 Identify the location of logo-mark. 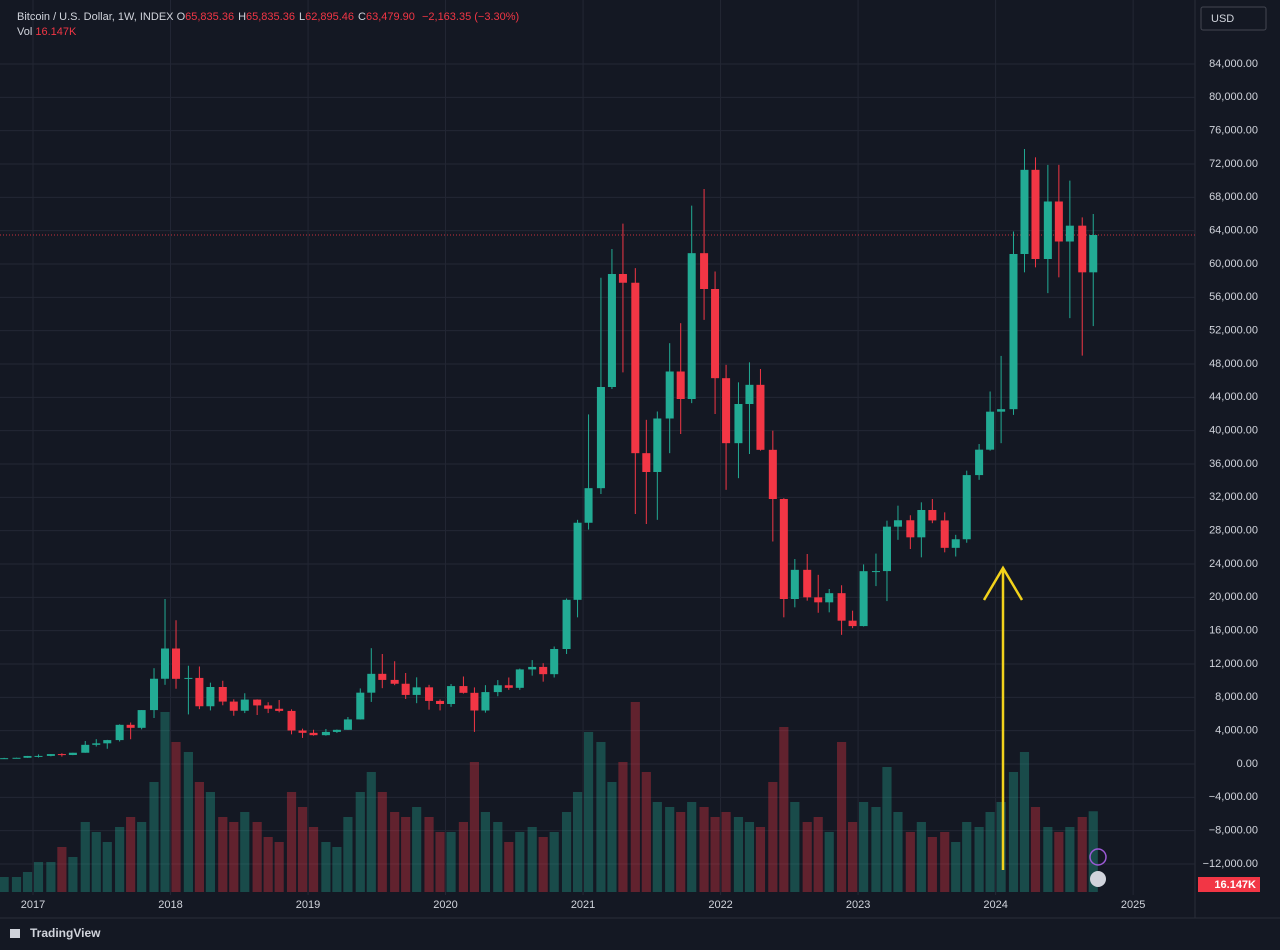
(15, 933).